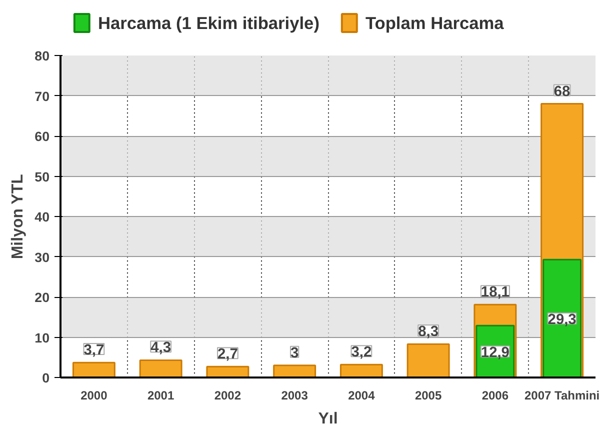 The width and height of the screenshot is (609, 439). I want to click on data-label: 18,1, so click(495, 292).